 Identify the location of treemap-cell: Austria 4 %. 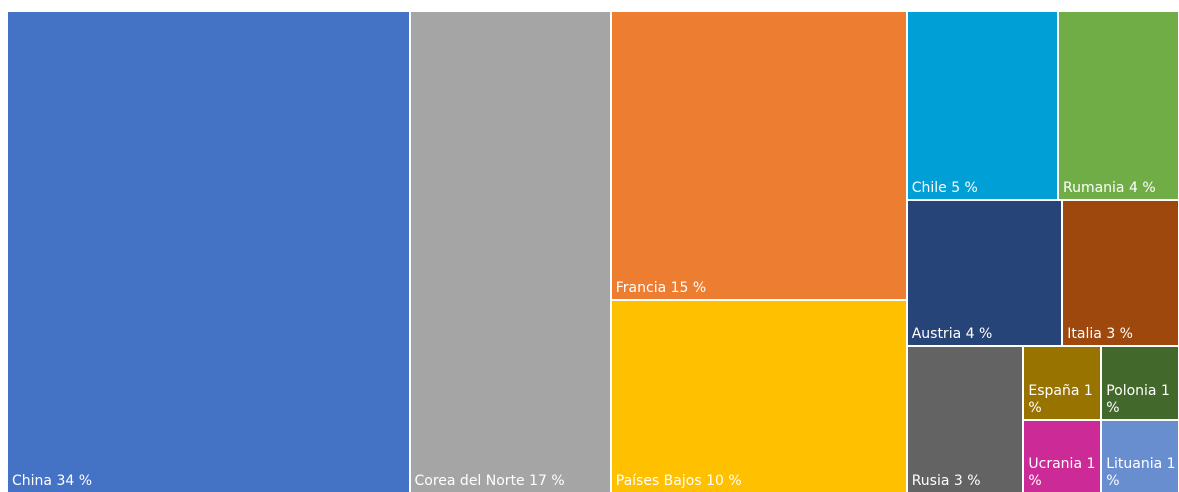
(984, 273).